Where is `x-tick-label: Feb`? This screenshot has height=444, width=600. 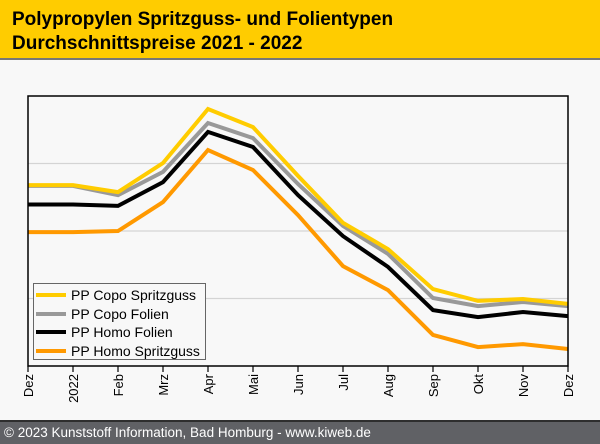
x-tick-label: Feb is located at coordinates (118, 385).